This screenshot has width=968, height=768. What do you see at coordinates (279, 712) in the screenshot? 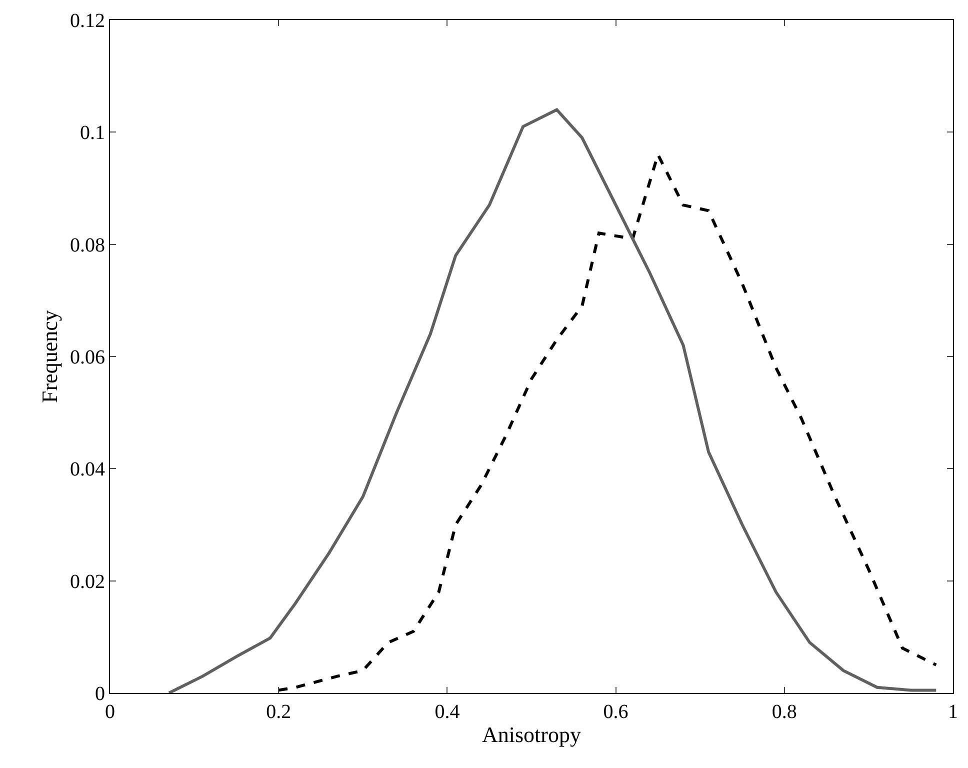
I see `x-tick-label: 0.2` at bounding box center [279, 712].